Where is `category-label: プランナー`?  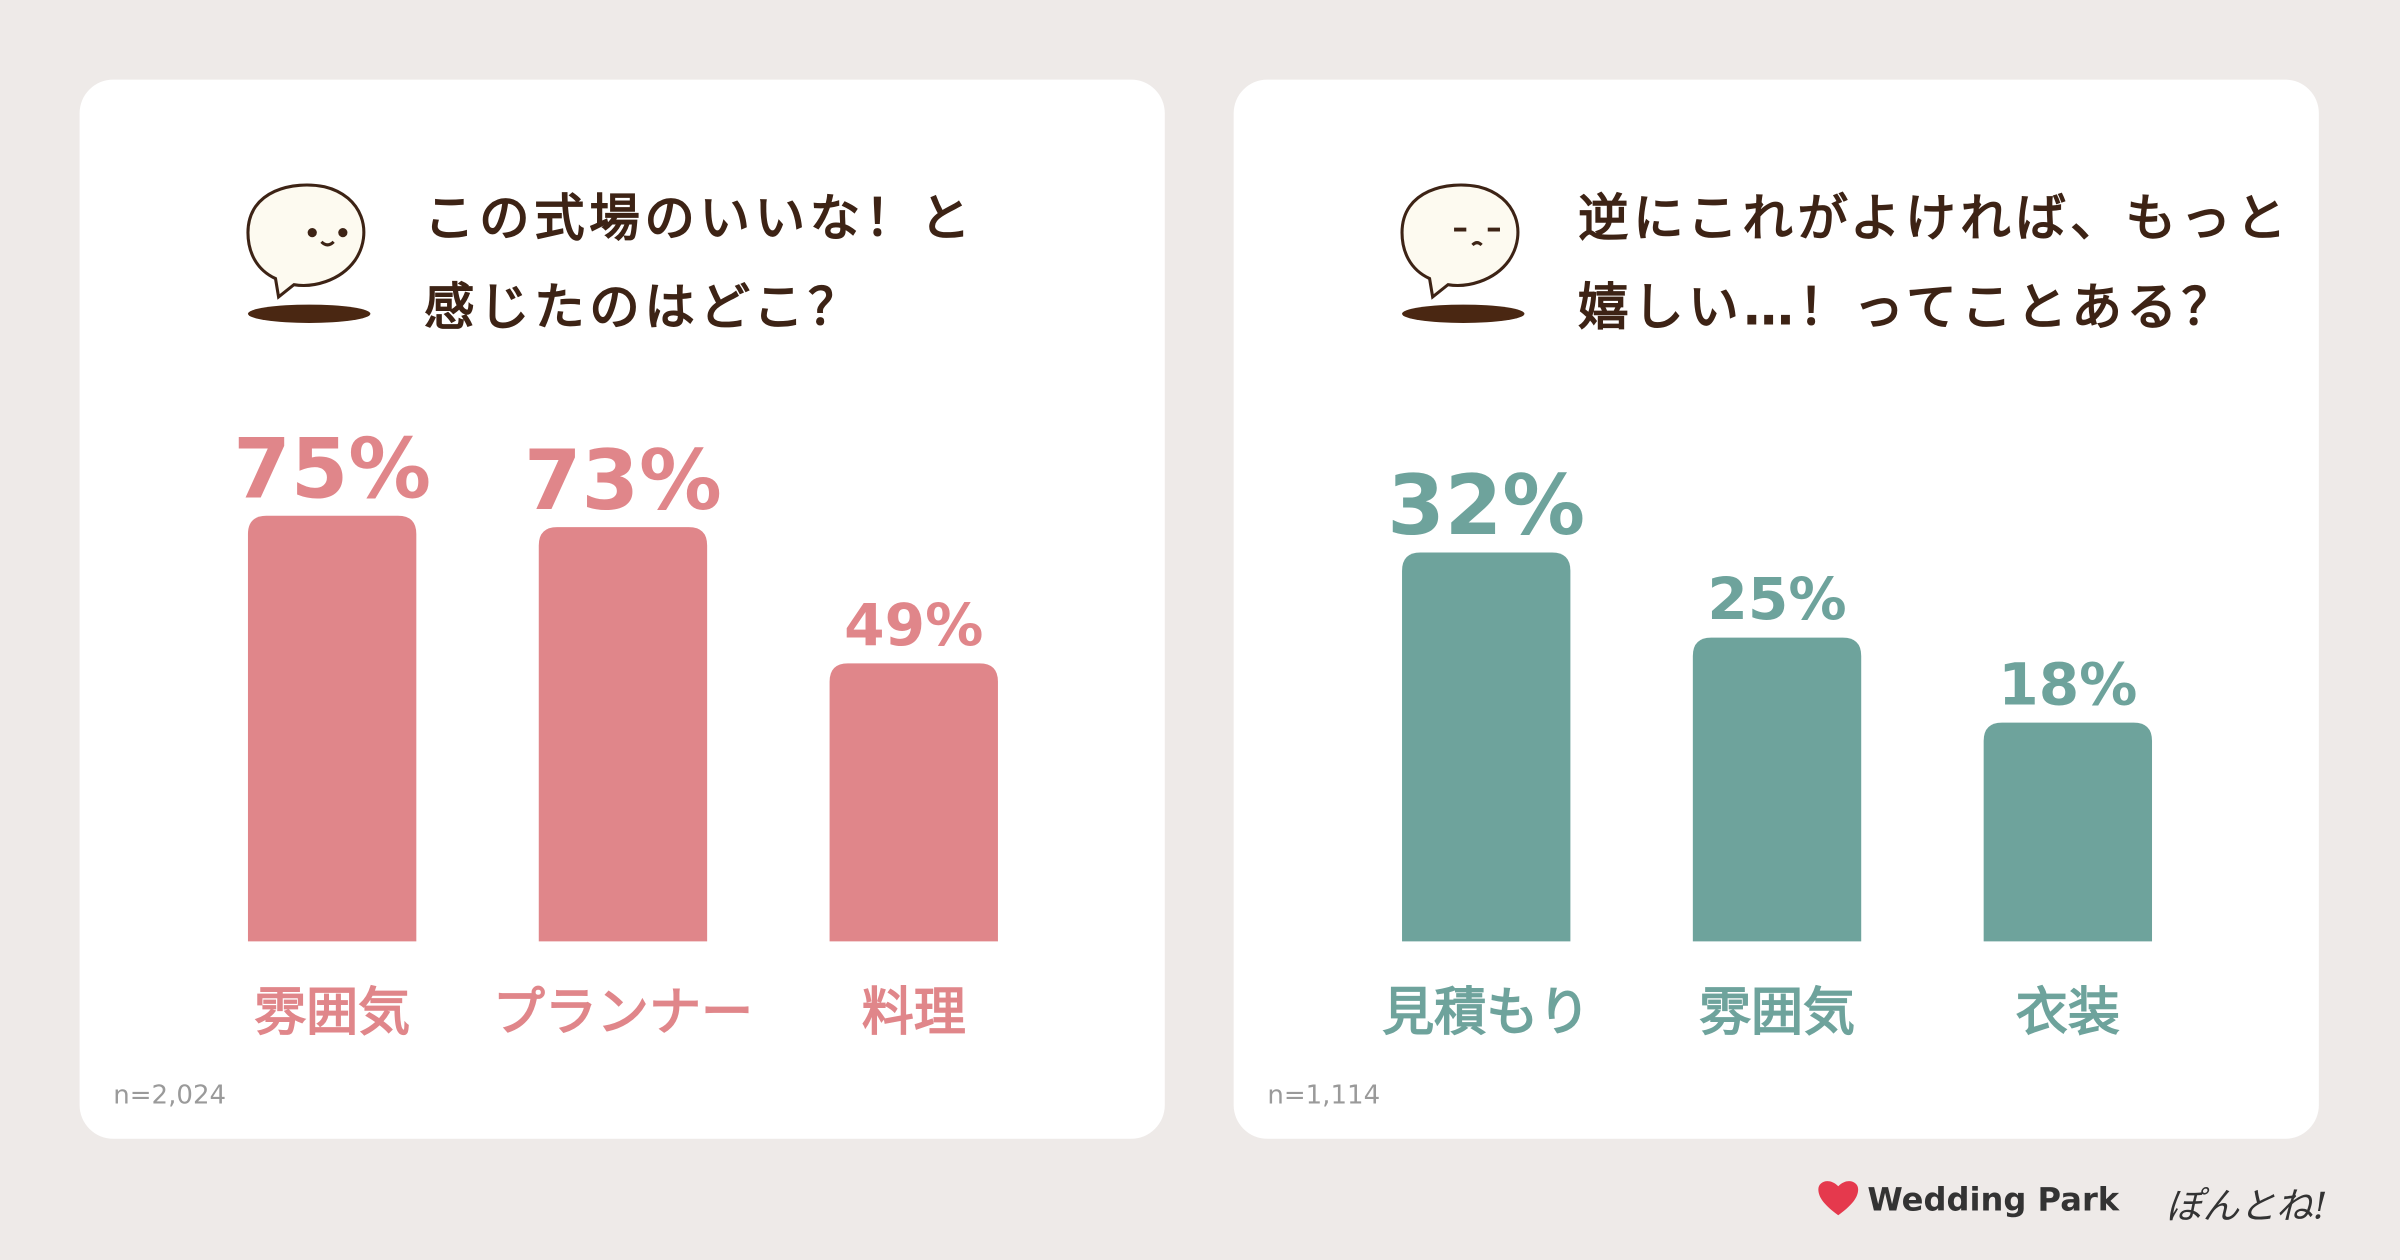
category-label: プランナー is located at coordinates (623, 1013).